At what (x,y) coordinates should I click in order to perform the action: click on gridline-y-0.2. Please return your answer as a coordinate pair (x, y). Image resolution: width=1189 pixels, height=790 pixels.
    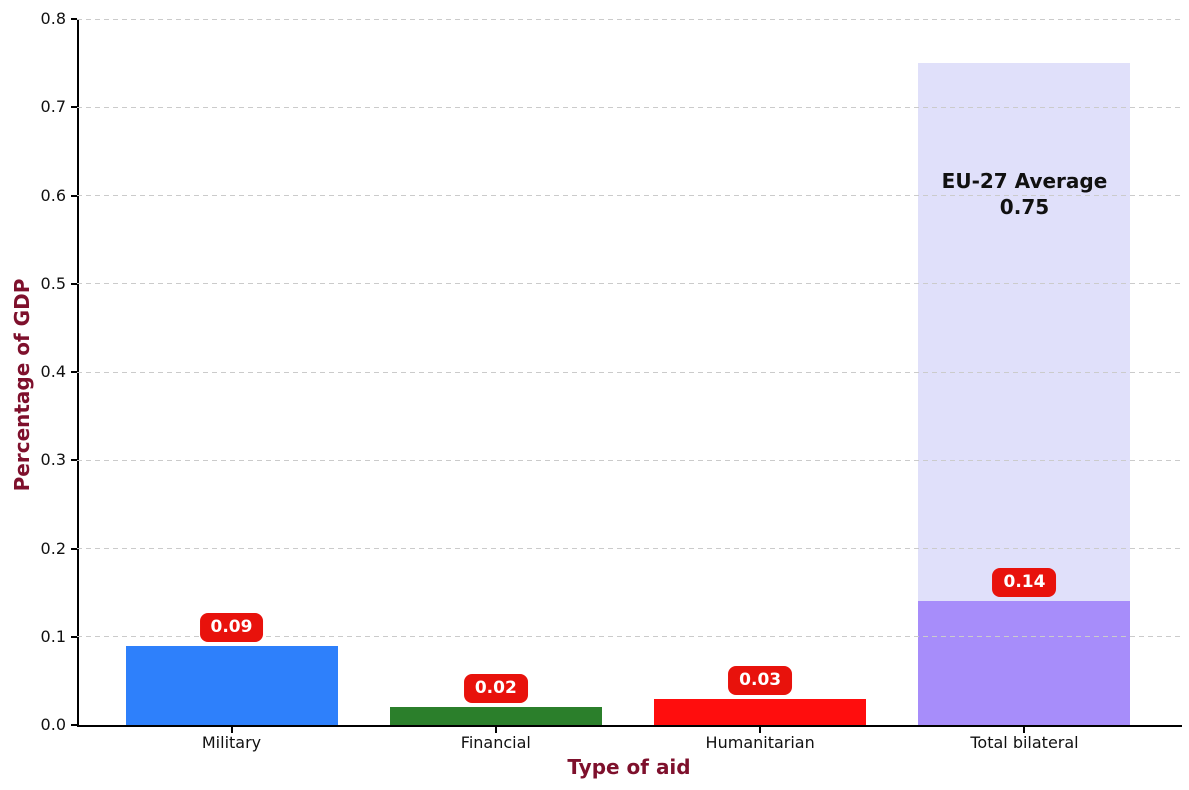
    Looking at the image, I should click on (629, 548).